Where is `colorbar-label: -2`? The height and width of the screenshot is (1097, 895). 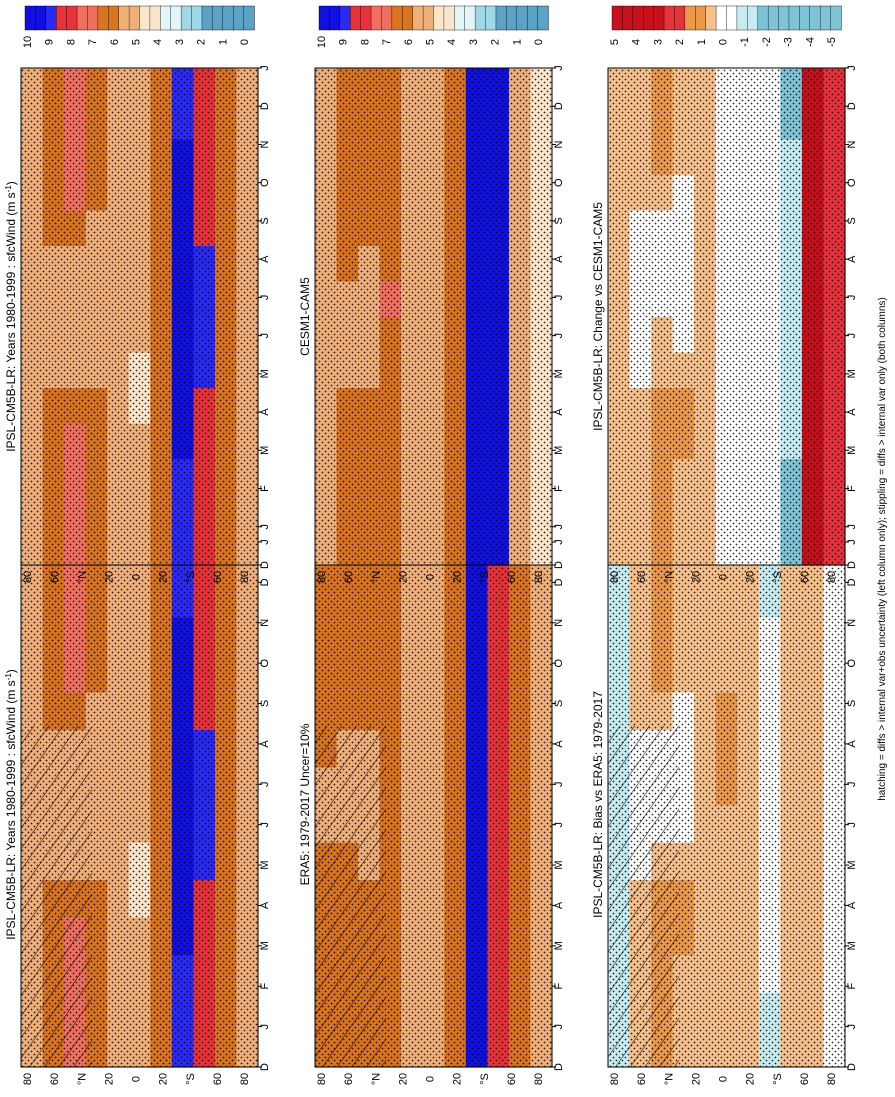
colorbar-label: -2 is located at coordinates (767, 42).